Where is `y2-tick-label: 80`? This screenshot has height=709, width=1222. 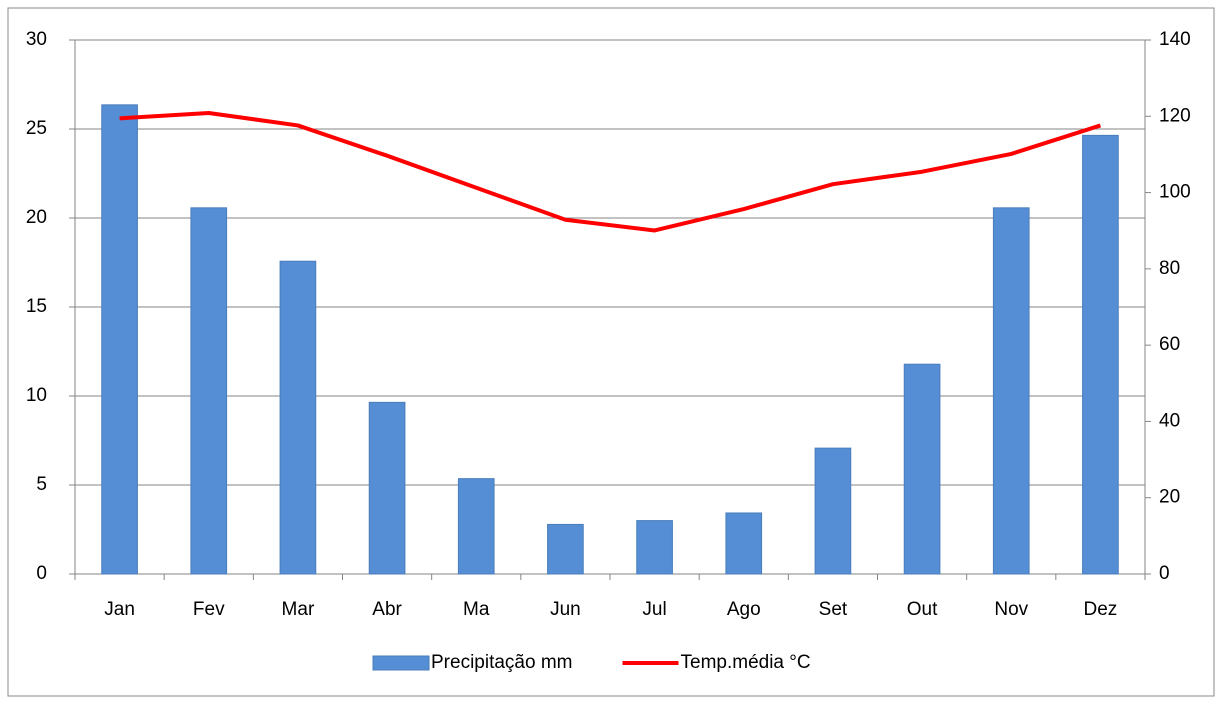 y2-tick-label: 80 is located at coordinates (1169, 268).